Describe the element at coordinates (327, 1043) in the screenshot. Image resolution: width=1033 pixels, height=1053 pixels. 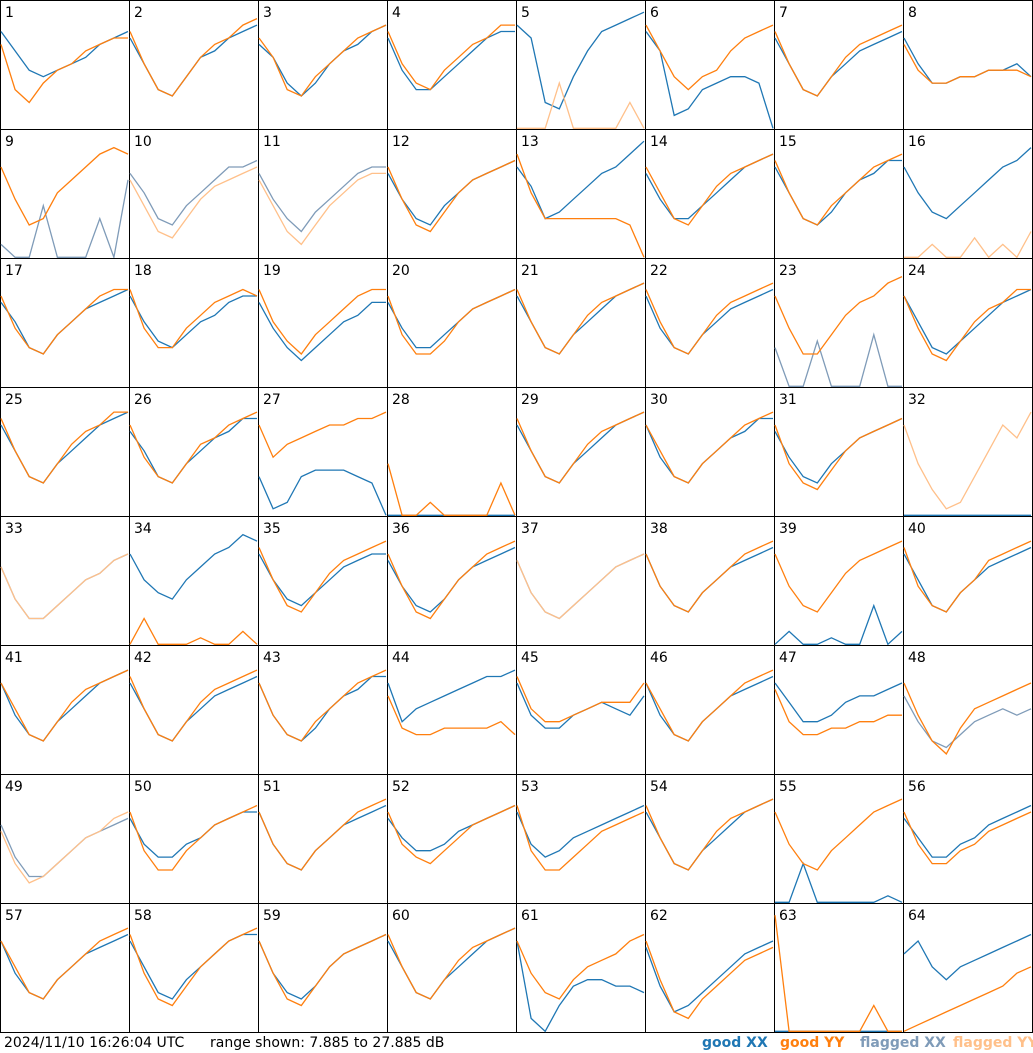
I see `range-text: range shown: 7.885 to 27.885 dB` at that location.